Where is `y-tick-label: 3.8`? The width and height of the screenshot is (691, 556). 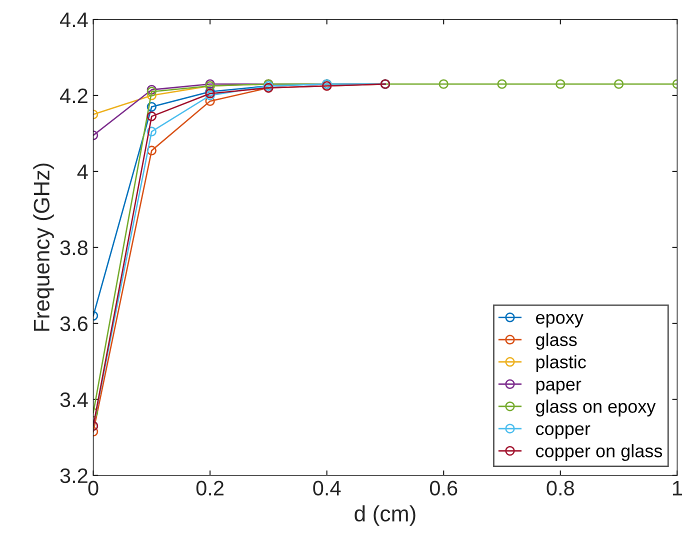
y-tick-label: 3.8 is located at coordinates (74, 248).